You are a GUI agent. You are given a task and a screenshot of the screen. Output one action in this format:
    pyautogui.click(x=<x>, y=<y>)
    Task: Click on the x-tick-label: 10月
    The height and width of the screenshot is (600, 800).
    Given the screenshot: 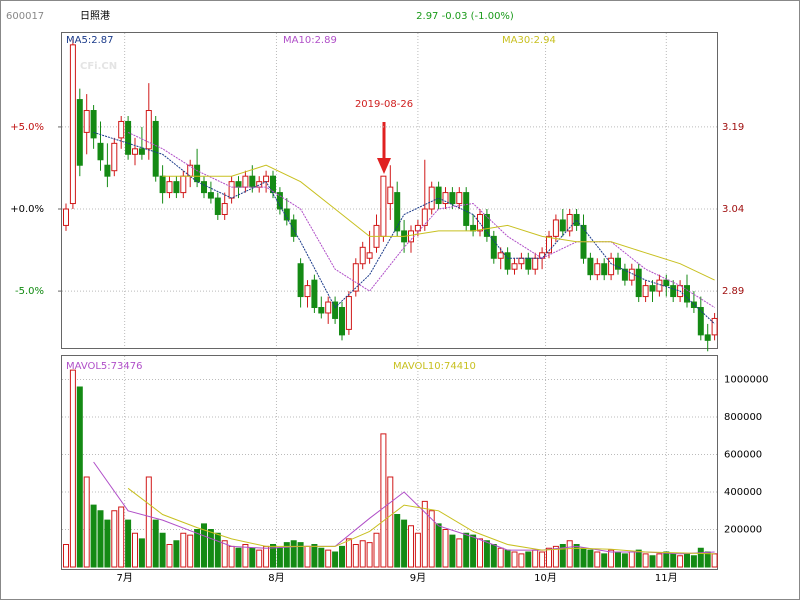 What is the action you would take?
    pyautogui.click(x=545, y=578)
    